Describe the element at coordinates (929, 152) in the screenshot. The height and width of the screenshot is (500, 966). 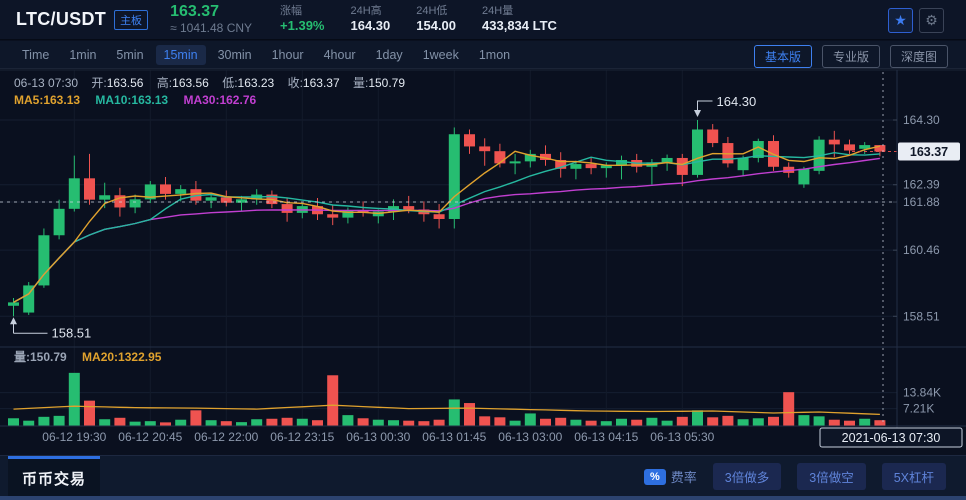
I see `svg-text: 163.37` at that location.